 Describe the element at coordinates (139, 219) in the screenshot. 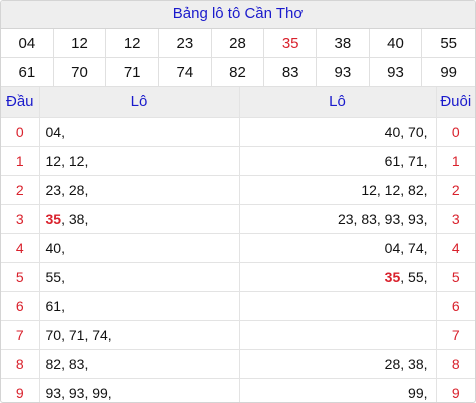

I see `lo-left-cell: 35, 38,` at that location.